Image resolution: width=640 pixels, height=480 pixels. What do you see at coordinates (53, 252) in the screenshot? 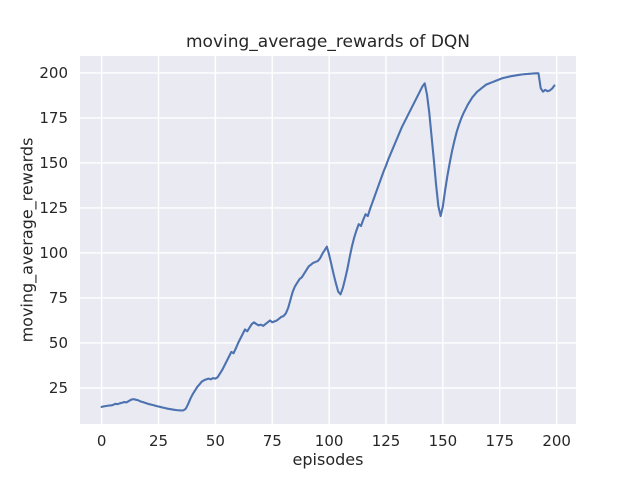
I see `y-tick-label: 100` at bounding box center [53, 252].